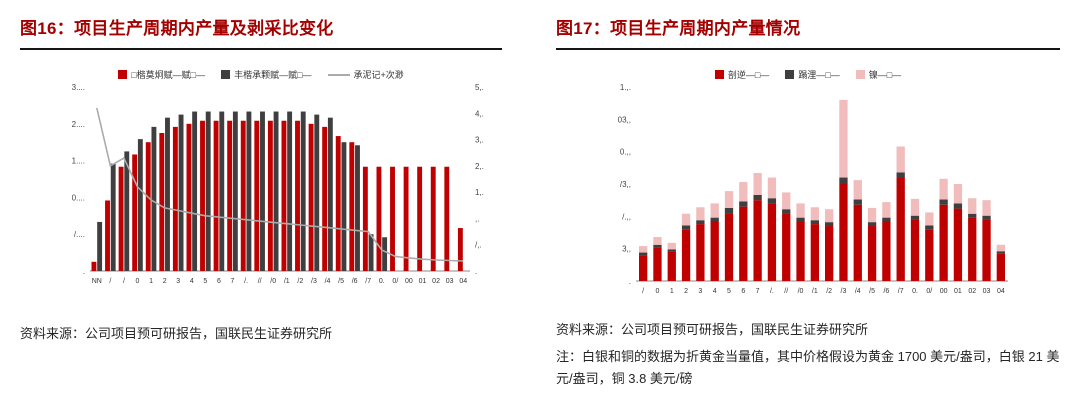 This screenshot has width=1080, height=418. I want to click on figure16-legend: □楷莫炯赋—赋□— 丰楷承颗赋—赋□— 承泥记+次渺, so click(261, 74).